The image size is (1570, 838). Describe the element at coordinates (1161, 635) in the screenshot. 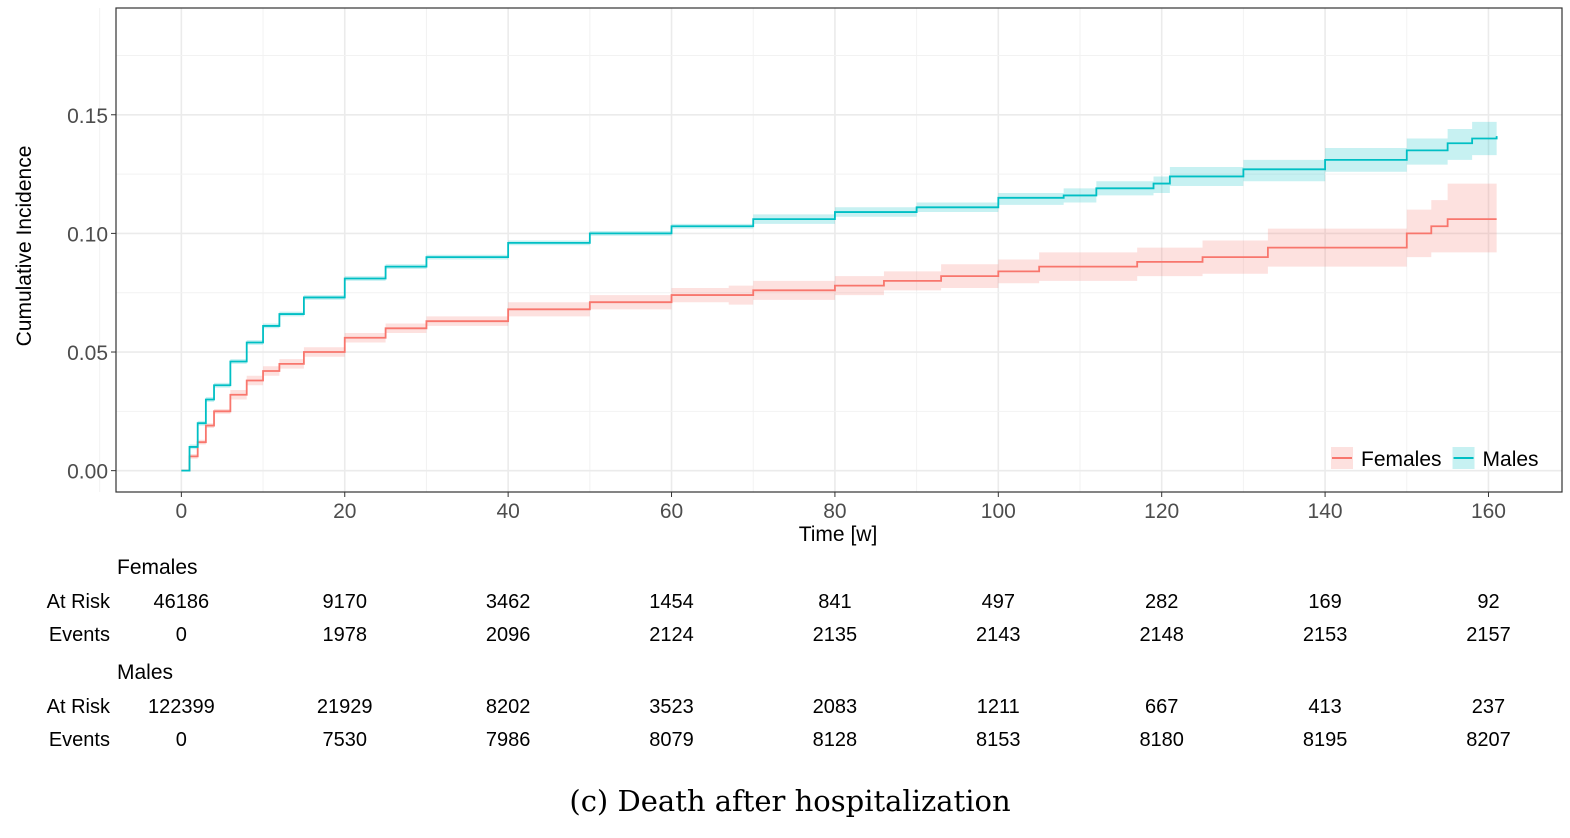

I see `risk-table-cell: 2148` at that location.